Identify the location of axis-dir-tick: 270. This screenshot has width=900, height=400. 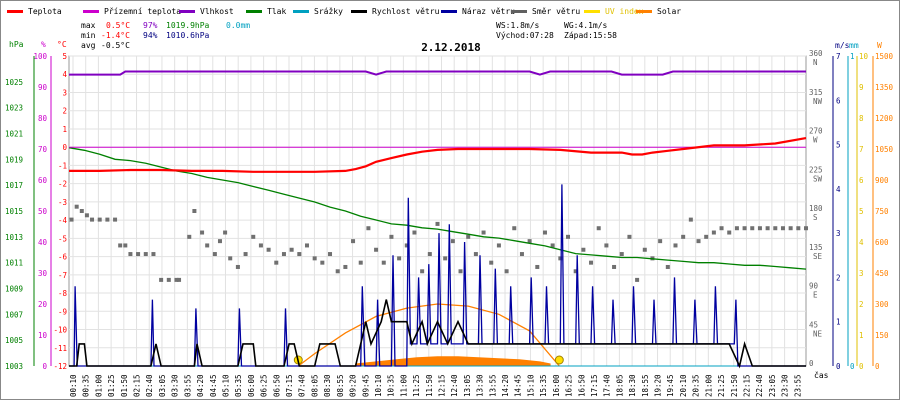
(816, 131).